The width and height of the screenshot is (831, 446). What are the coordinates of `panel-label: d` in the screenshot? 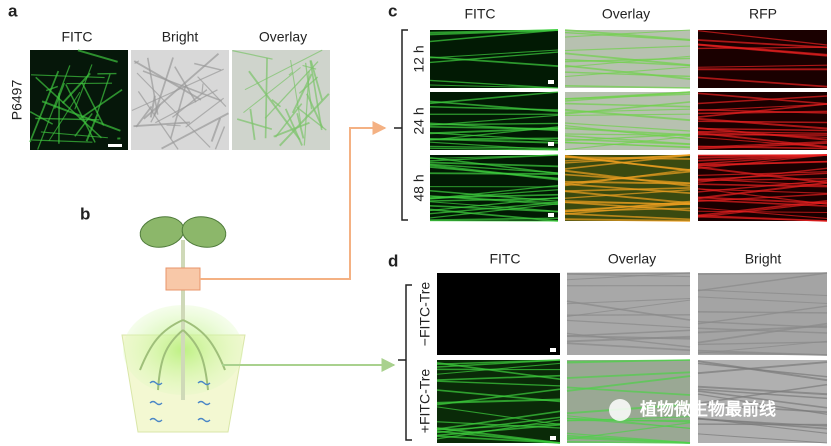 It's located at (393, 260).